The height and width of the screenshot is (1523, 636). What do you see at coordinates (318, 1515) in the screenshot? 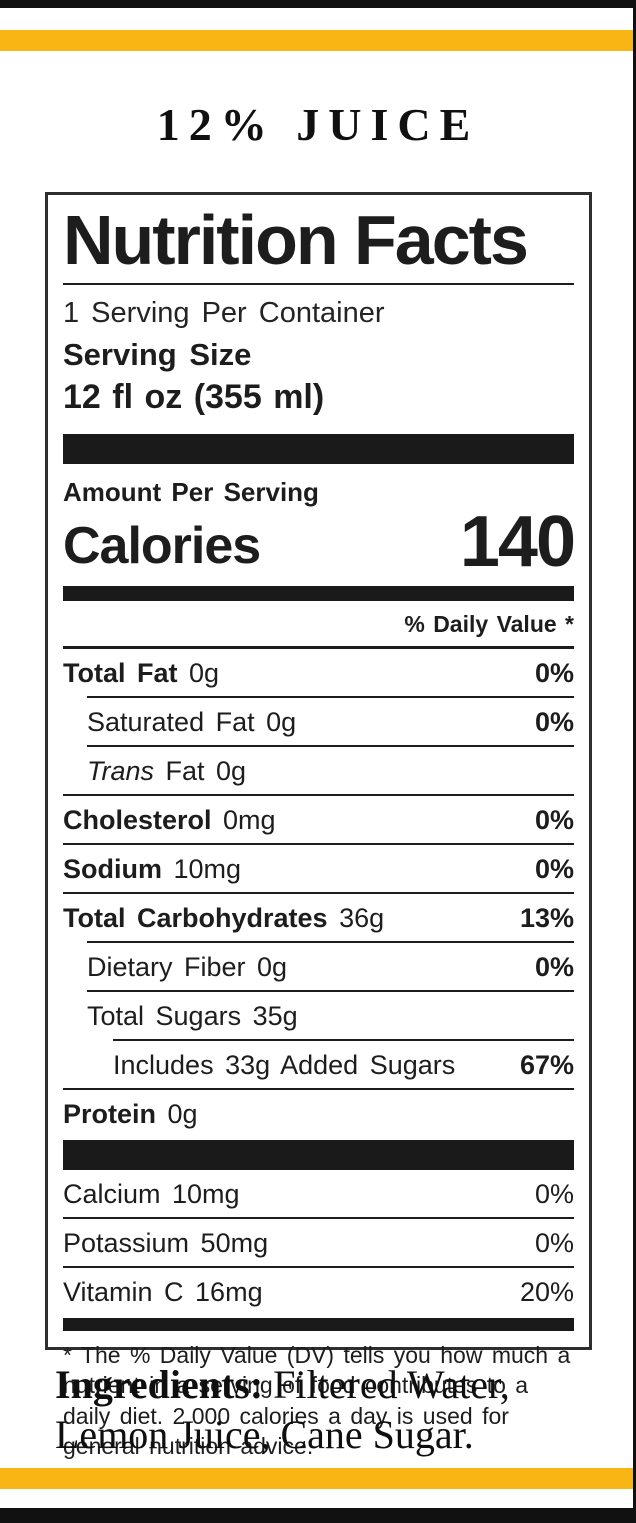
I see `bottom-black-bar` at bounding box center [318, 1515].